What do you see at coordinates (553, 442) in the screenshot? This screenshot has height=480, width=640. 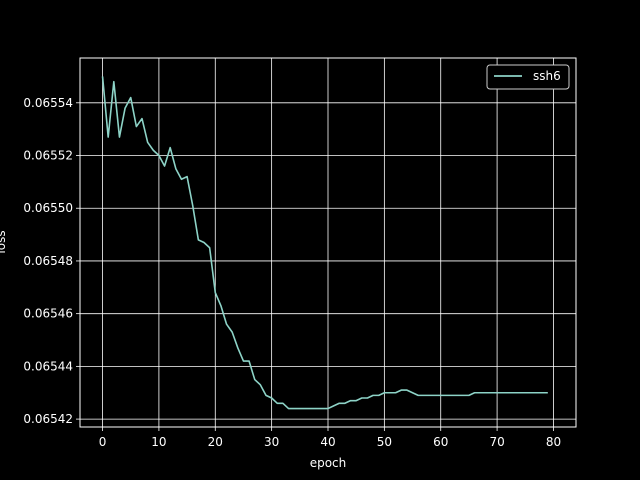 I see `x-tick-label: 80` at bounding box center [553, 442].